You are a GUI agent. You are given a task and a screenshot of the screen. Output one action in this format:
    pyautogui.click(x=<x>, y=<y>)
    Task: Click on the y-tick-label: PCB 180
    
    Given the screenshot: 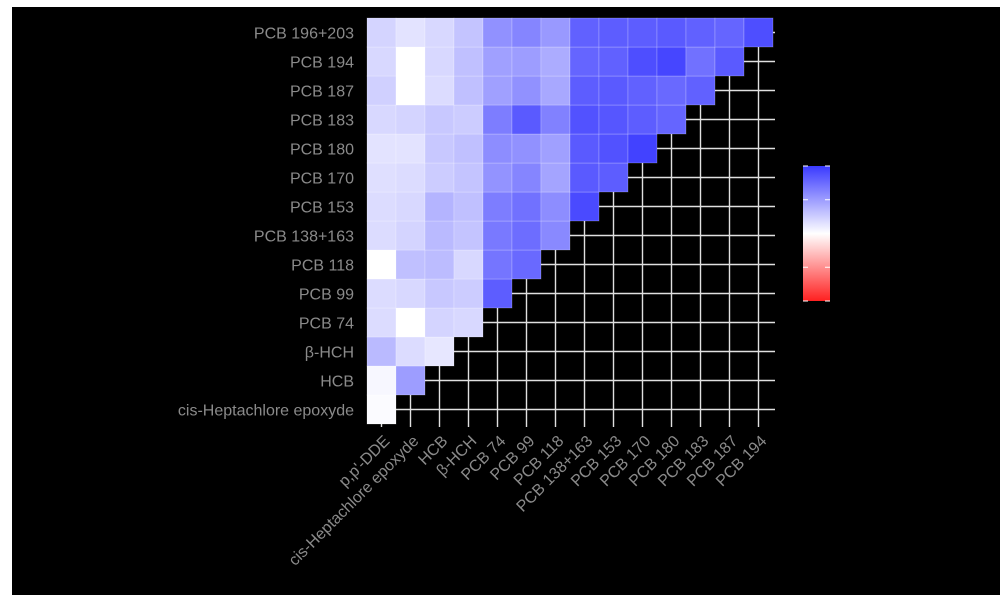 What is the action you would take?
    pyautogui.click(x=322, y=150)
    